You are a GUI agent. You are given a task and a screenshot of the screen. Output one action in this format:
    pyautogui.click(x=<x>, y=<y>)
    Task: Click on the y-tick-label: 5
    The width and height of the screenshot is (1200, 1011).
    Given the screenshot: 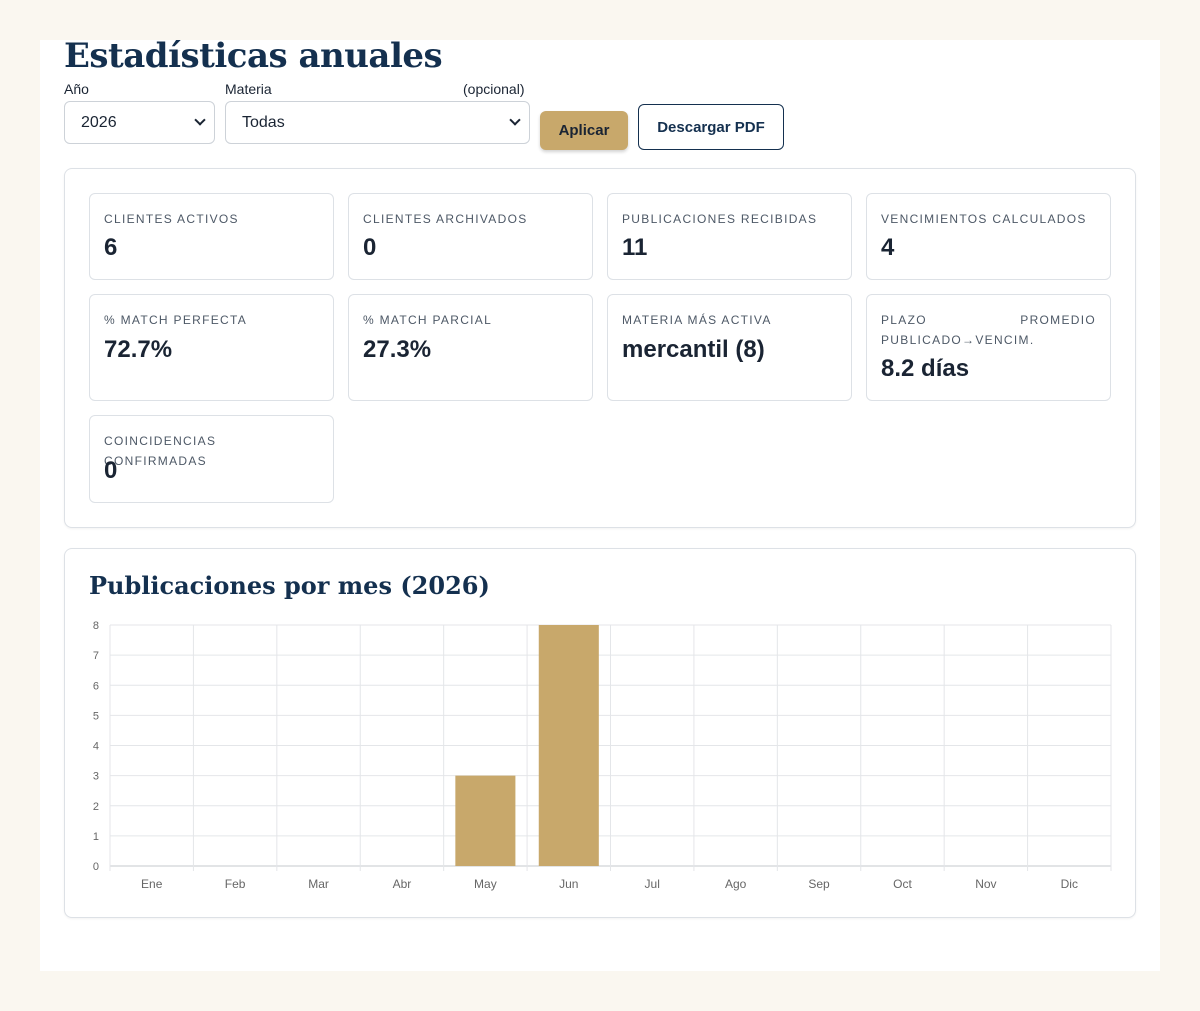 What is the action you would take?
    pyautogui.click(x=96, y=716)
    